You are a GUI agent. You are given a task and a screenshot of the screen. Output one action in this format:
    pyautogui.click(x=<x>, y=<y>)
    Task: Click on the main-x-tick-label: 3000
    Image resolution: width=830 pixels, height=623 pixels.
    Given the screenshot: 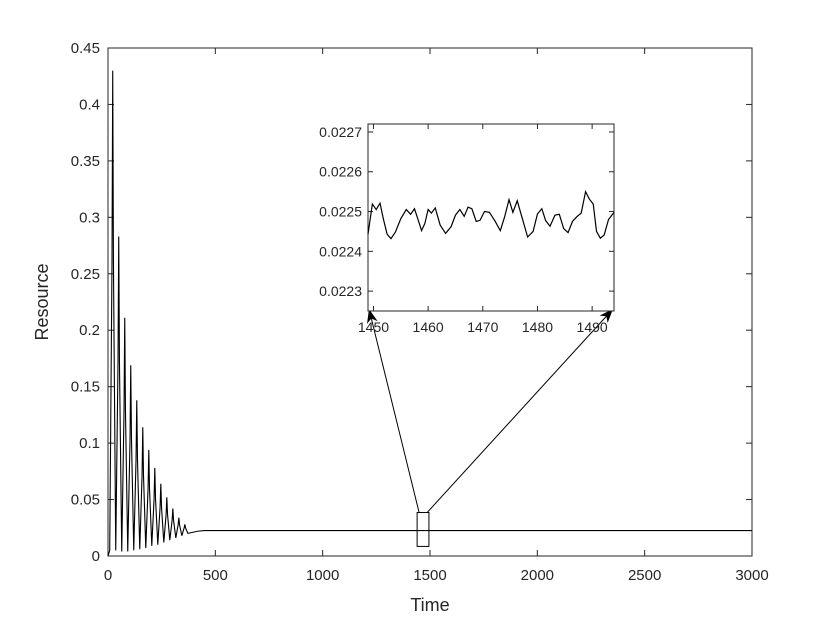 What is the action you would take?
    pyautogui.click(x=751, y=575)
    